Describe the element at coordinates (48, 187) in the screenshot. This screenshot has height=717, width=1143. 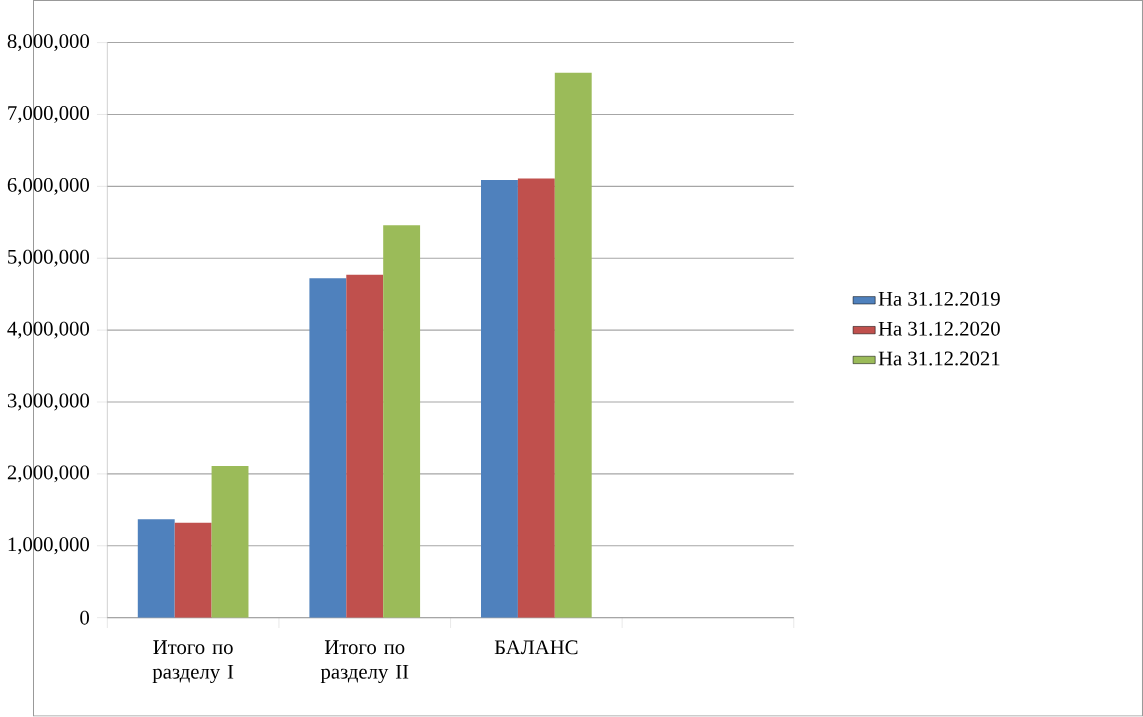
I see `y-tick-label: 6,000,000` at that location.